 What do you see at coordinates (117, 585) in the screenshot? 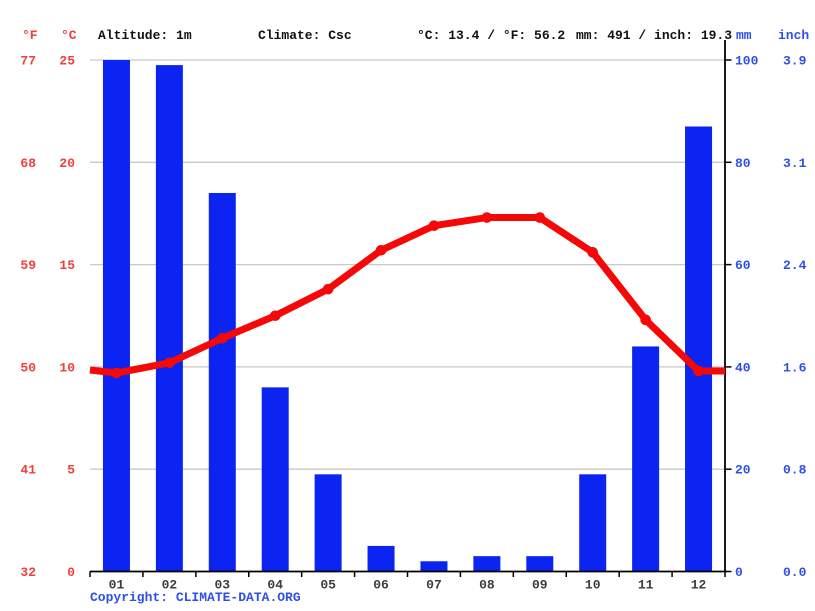
I see `x-axis-label-01: 01` at bounding box center [117, 585].